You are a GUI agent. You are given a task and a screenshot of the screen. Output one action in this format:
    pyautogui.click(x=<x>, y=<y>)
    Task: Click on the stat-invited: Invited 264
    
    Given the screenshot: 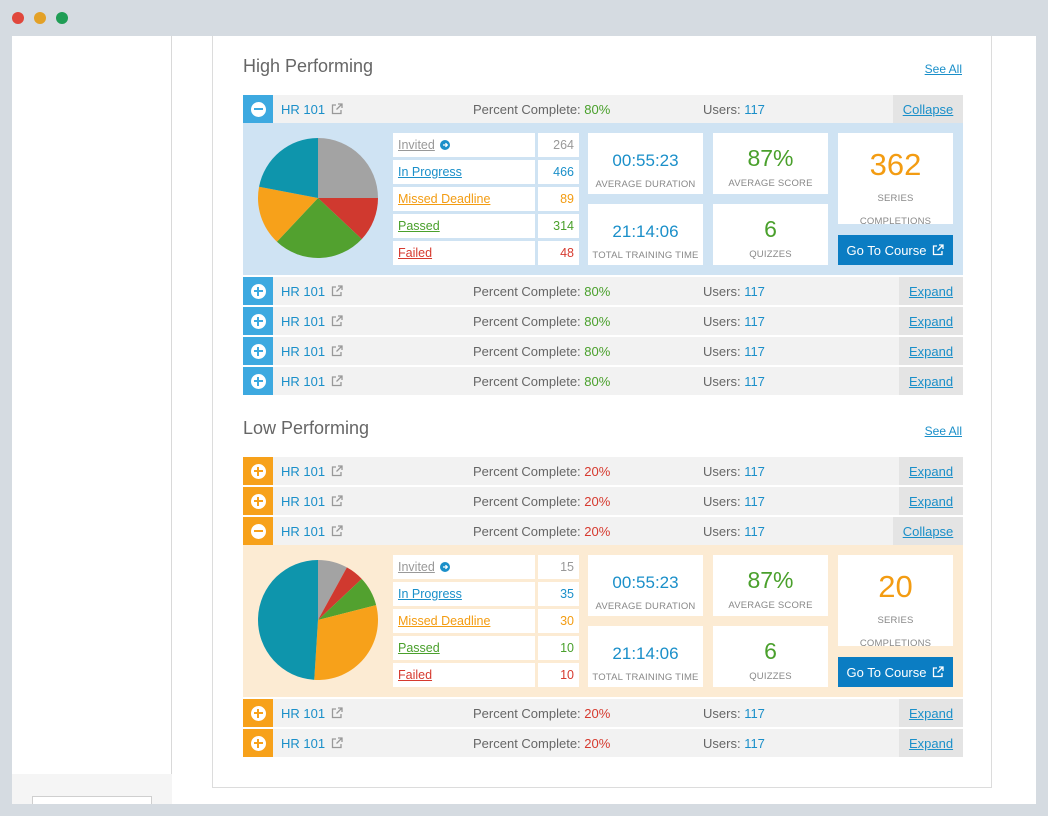 What is the action you would take?
    pyautogui.click(x=486, y=145)
    